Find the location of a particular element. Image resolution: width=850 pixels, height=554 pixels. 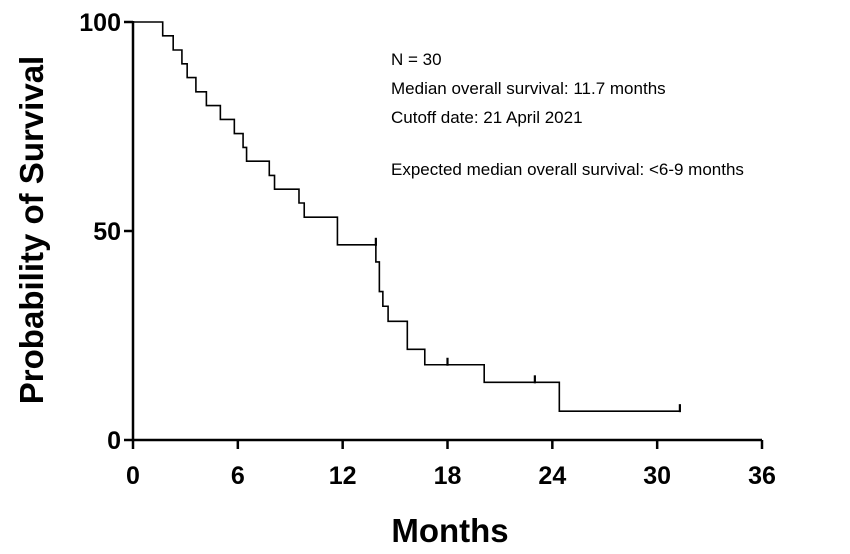

annotation-median-os: Median overall survival: 11.7 months is located at coordinates (528, 88).